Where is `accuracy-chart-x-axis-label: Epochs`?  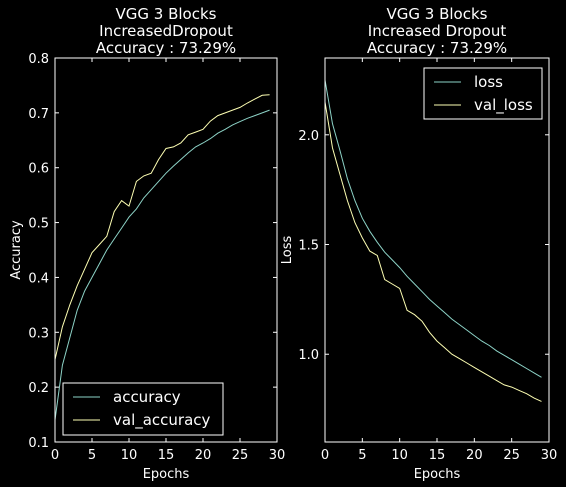 accuracy-chart-x-axis-label: Epochs is located at coordinates (166, 474).